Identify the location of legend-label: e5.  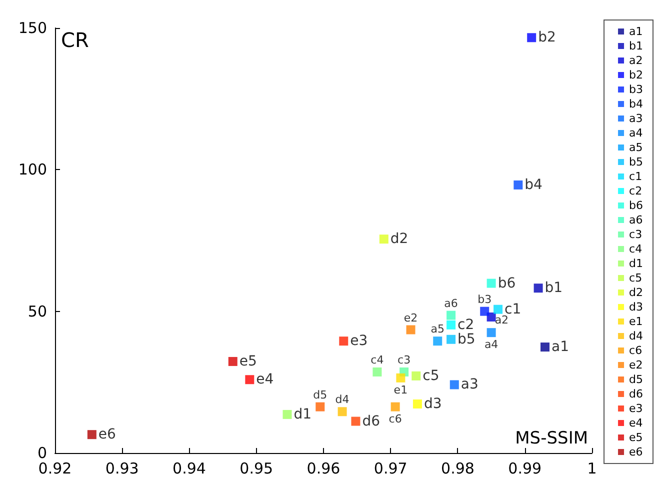
(636, 437).